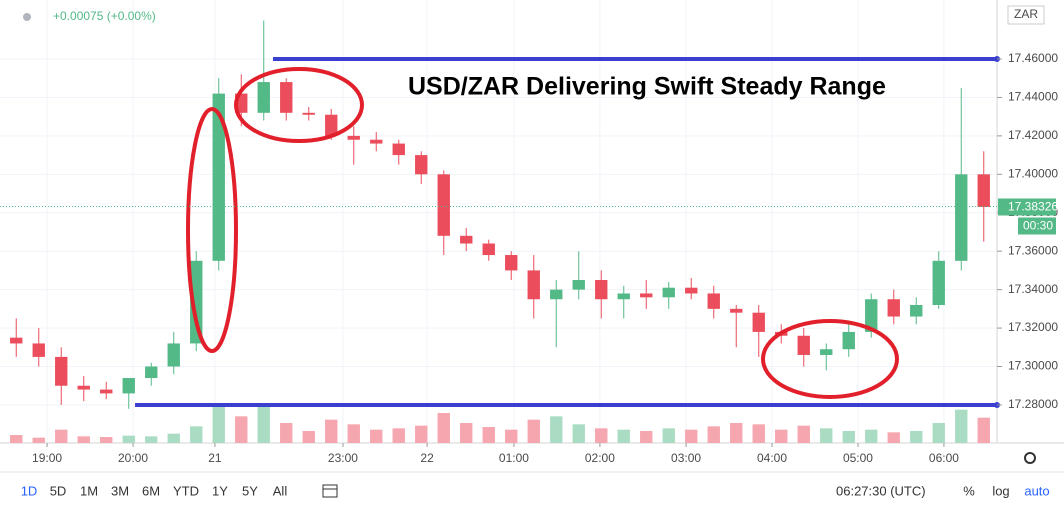 This screenshot has height=513, width=1064. What do you see at coordinates (330, 491) in the screenshot?
I see `date-range-icon` at bounding box center [330, 491].